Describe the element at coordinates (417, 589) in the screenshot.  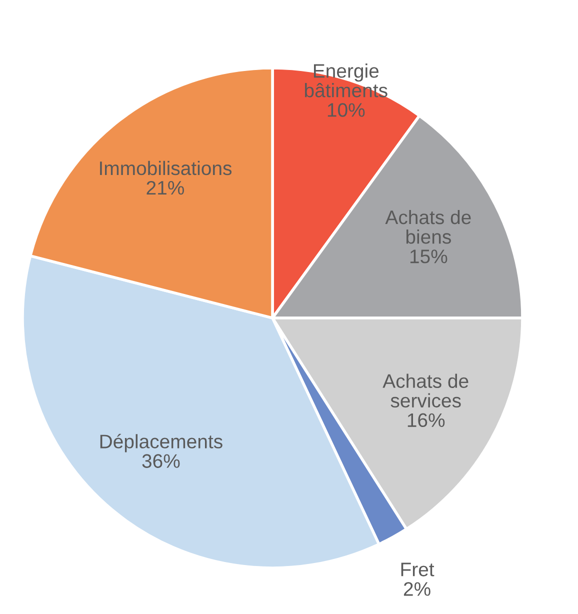
I see `data-label: 2%` at that location.